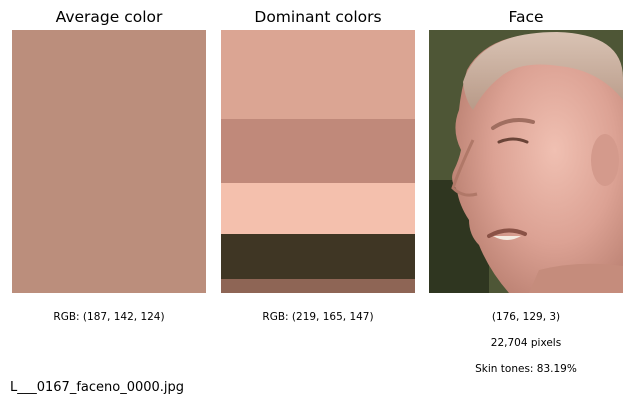 The width and height of the screenshot is (632, 405). What do you see at coordinates (109, 317) in the screenshot?
I see `average-color-caption: RGB: (187, 142, 124)` at bounding box center [109, 317].